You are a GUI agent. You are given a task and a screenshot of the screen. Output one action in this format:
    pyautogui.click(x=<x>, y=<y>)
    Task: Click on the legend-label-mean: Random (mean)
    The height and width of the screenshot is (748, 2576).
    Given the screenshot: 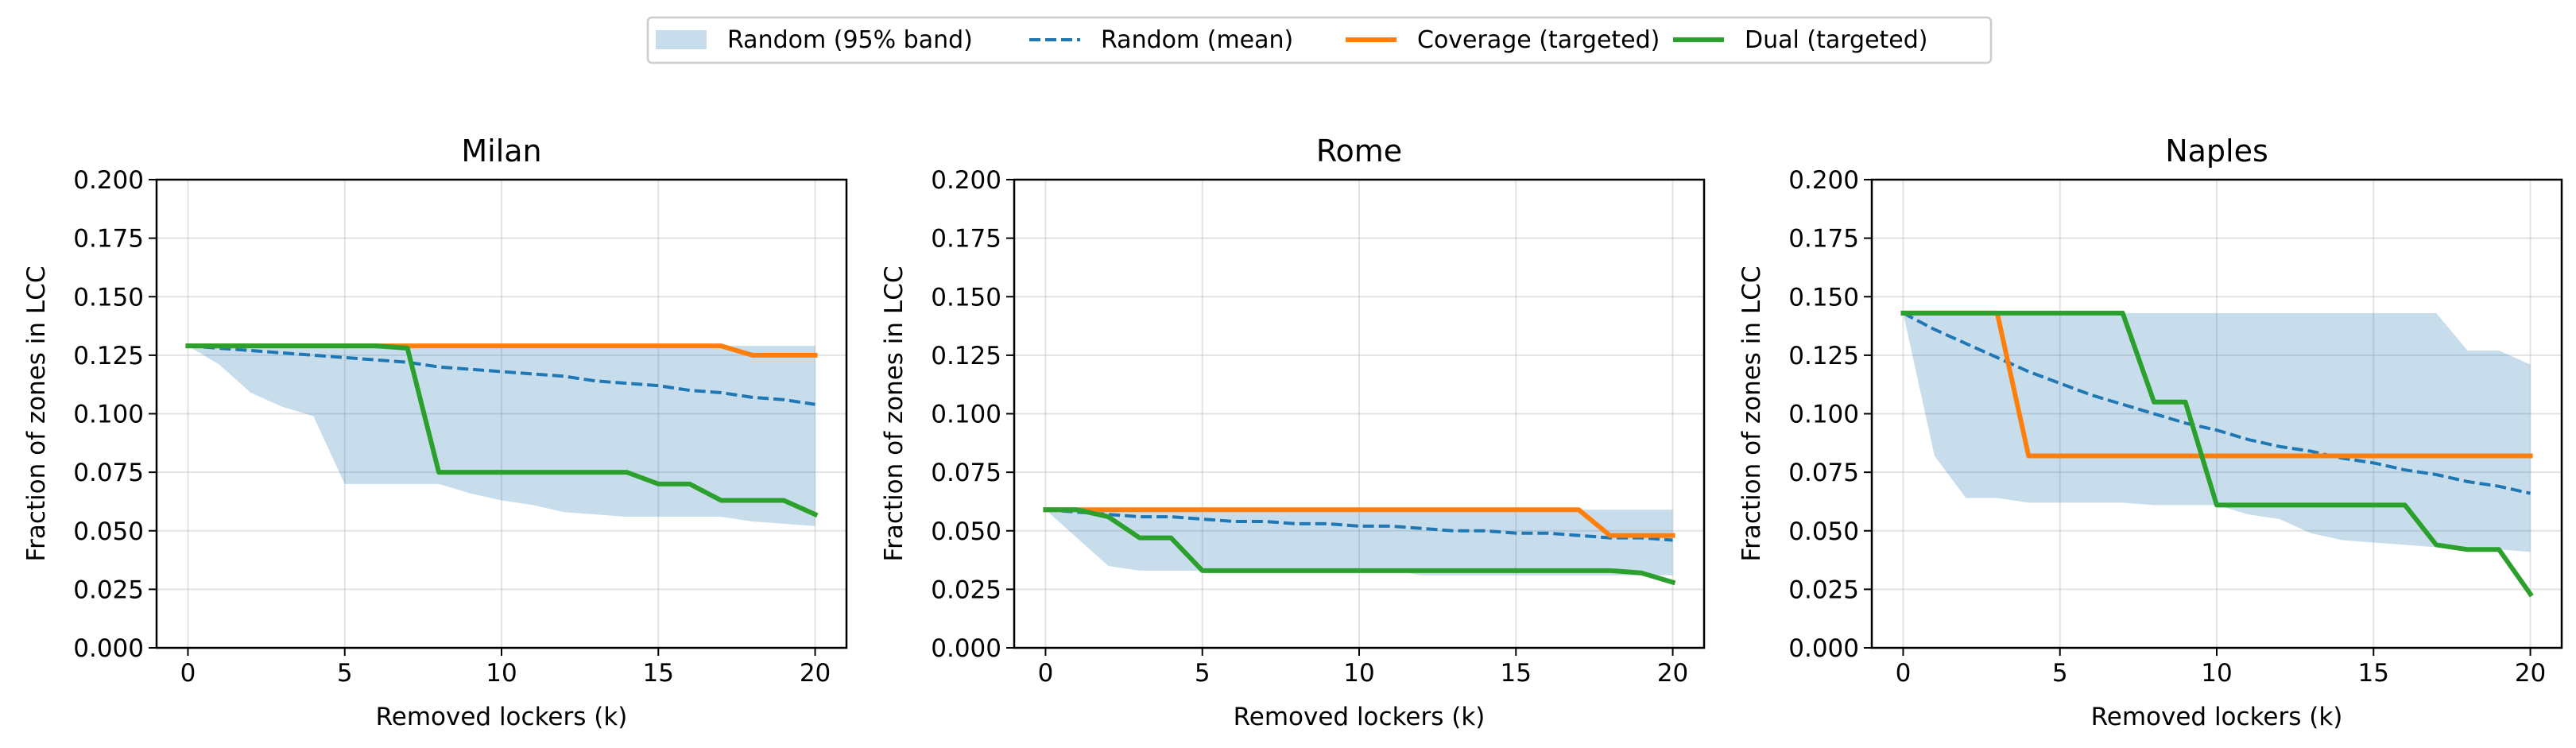 What is the action you would take?
    pyautogui.click(x=1197, y=40)
    